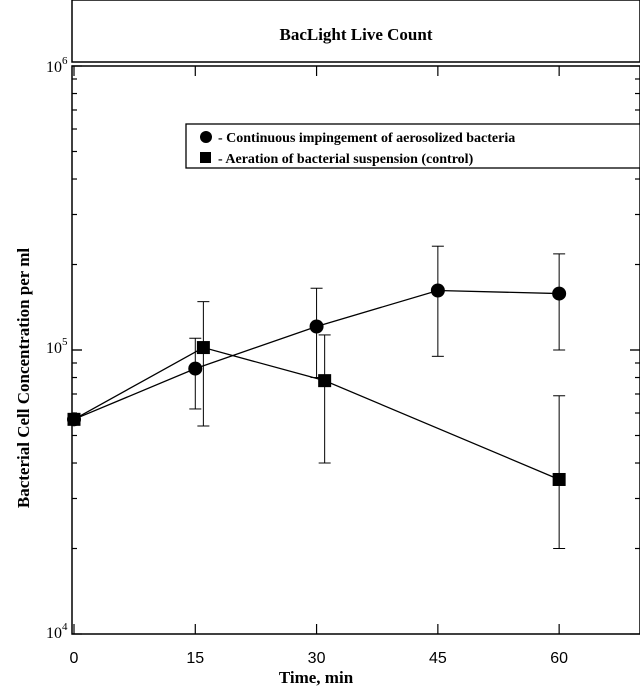 Image resolution: width=640 pixels, height=692 pixels. I want to click on x-axis-label: Time, min, so click(316, 677).